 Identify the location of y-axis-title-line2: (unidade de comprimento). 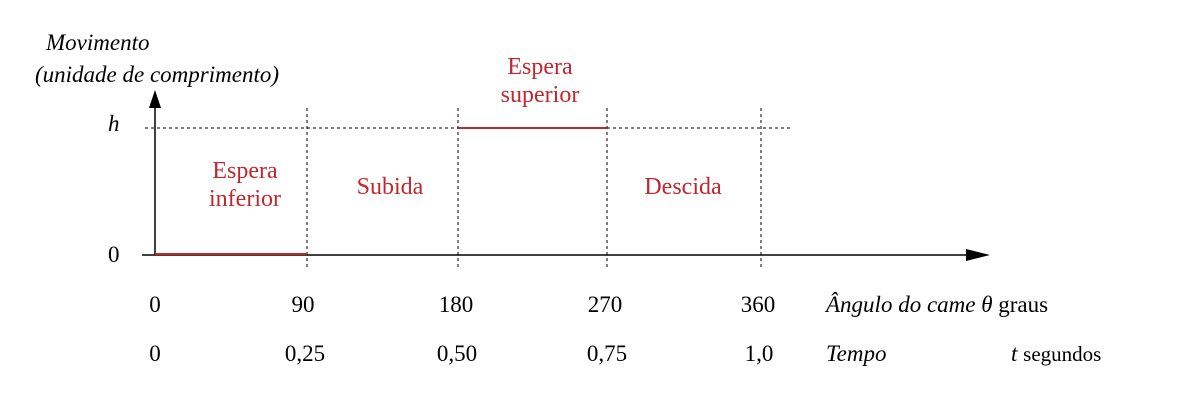
(157, 74).